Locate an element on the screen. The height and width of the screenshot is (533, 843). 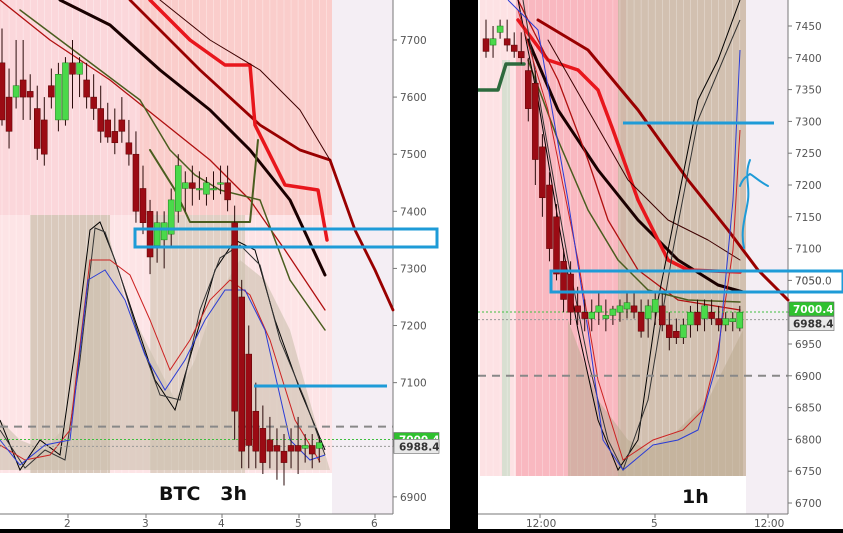
x-tick-label: 12:00 is located at coordinates (541, 523).